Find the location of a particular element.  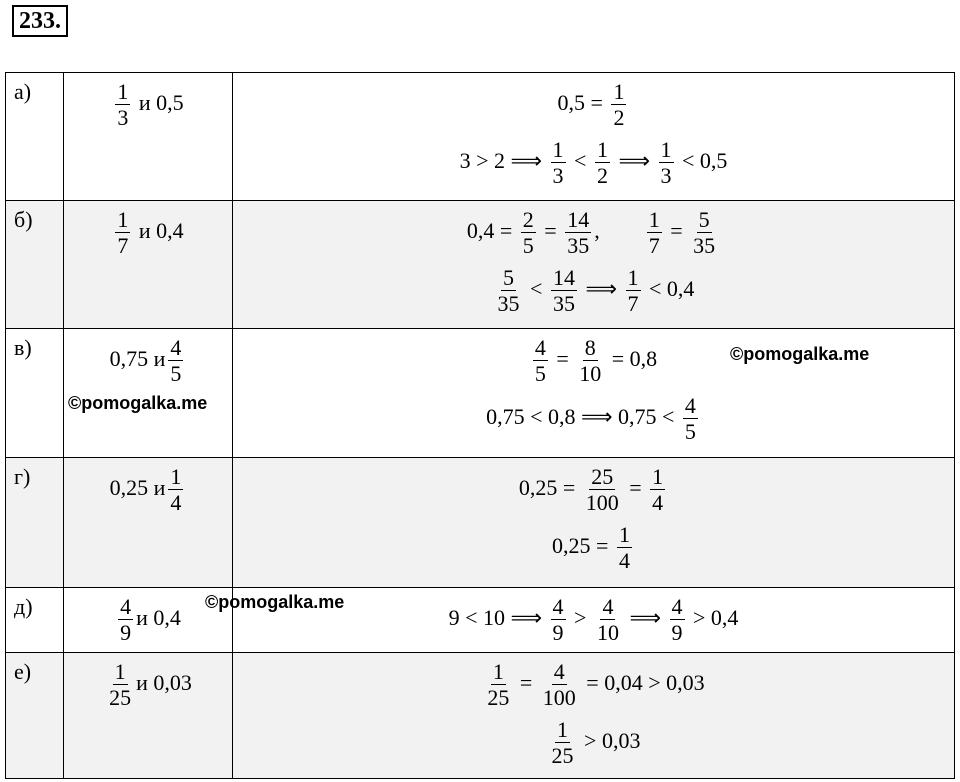

numerator: 8 is located at coordinates (590, 348).